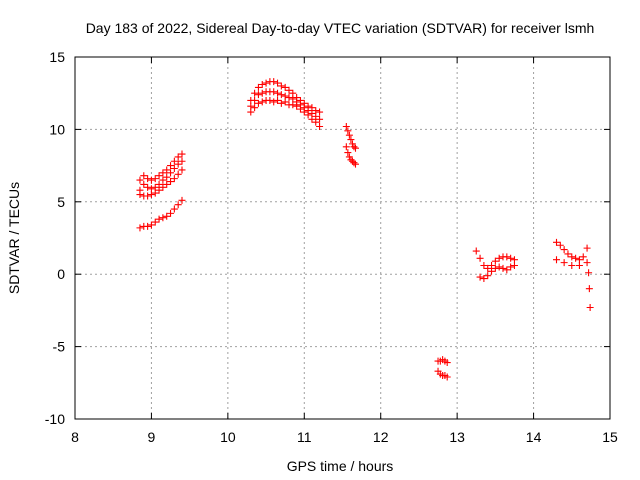 This screenshot has height=480, width=640. I want to click on x-tick-label: 9, so click(152, 437).